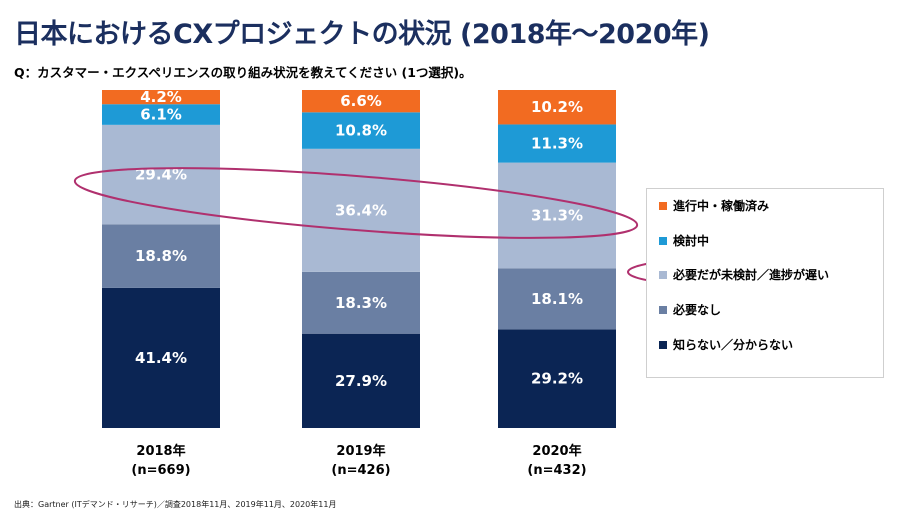  I want to click on legend-item: 進行中・稼働済み, so click(714, 205).